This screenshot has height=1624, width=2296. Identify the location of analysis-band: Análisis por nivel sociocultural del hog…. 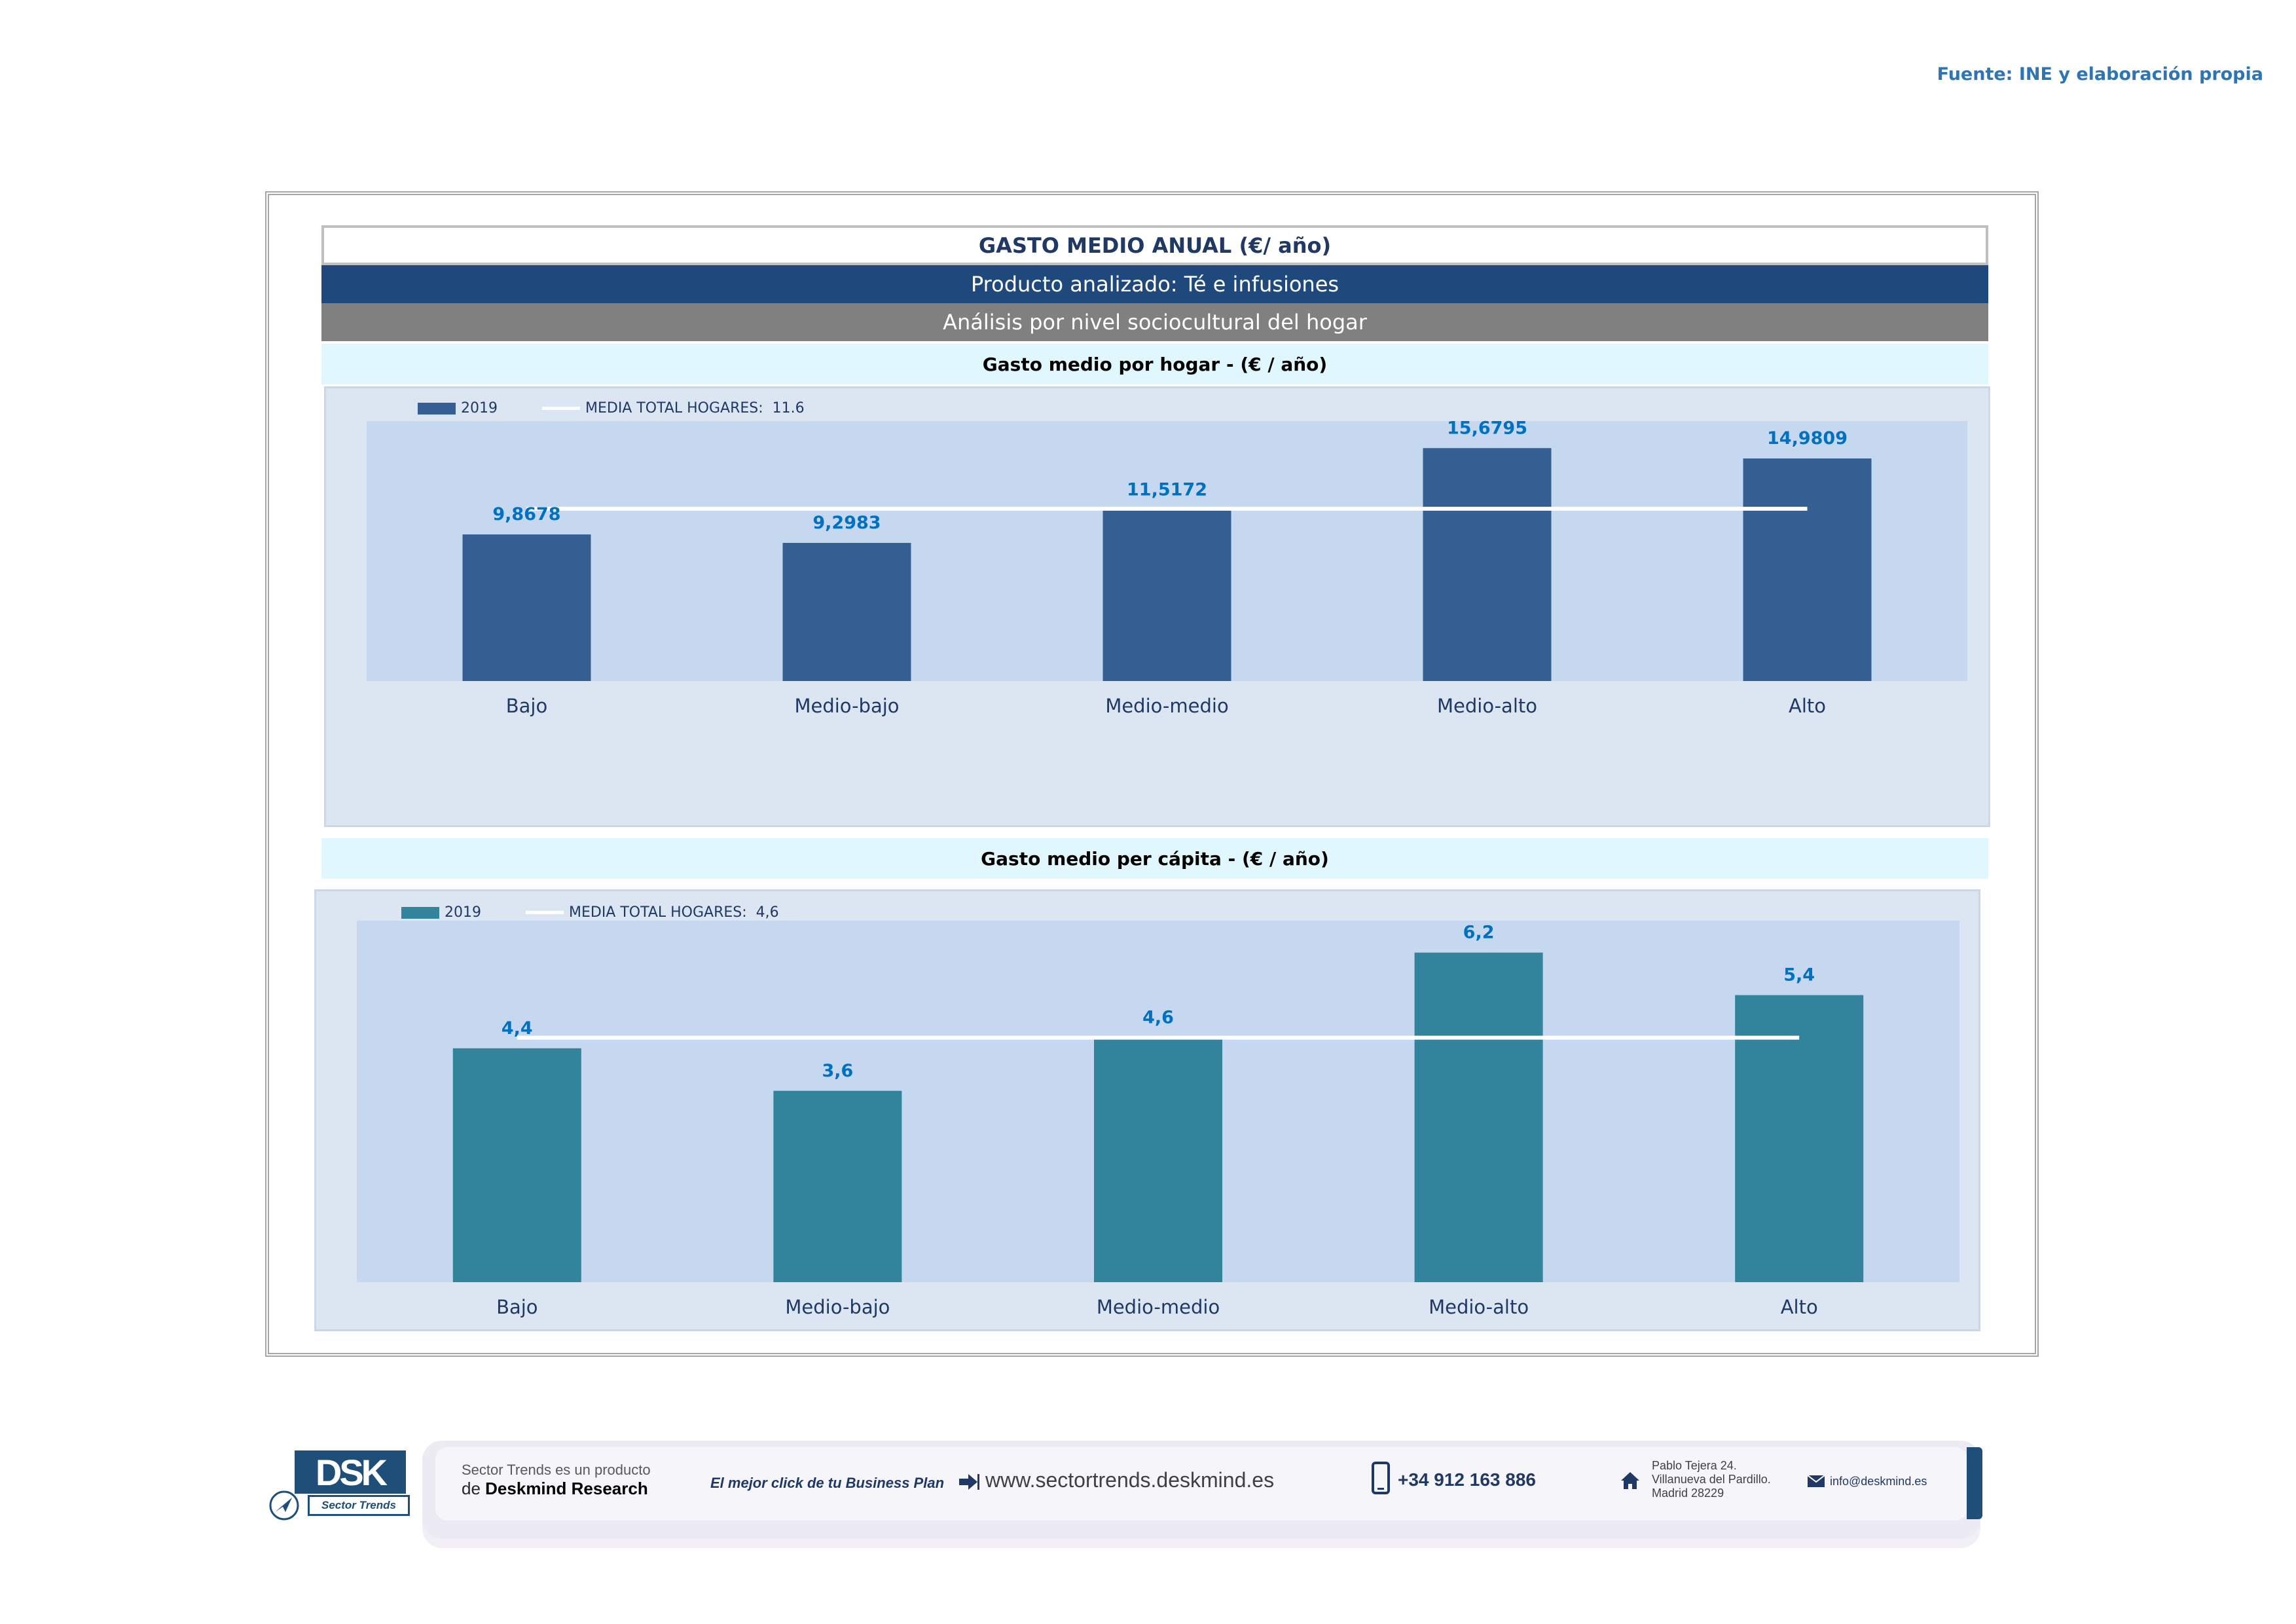
(1154, 322).